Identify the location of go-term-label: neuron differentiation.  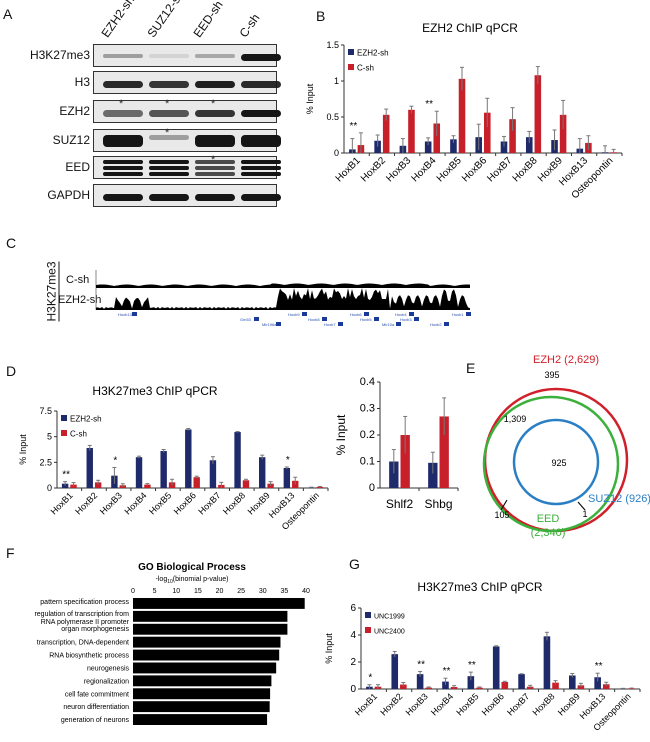
(96, 707).